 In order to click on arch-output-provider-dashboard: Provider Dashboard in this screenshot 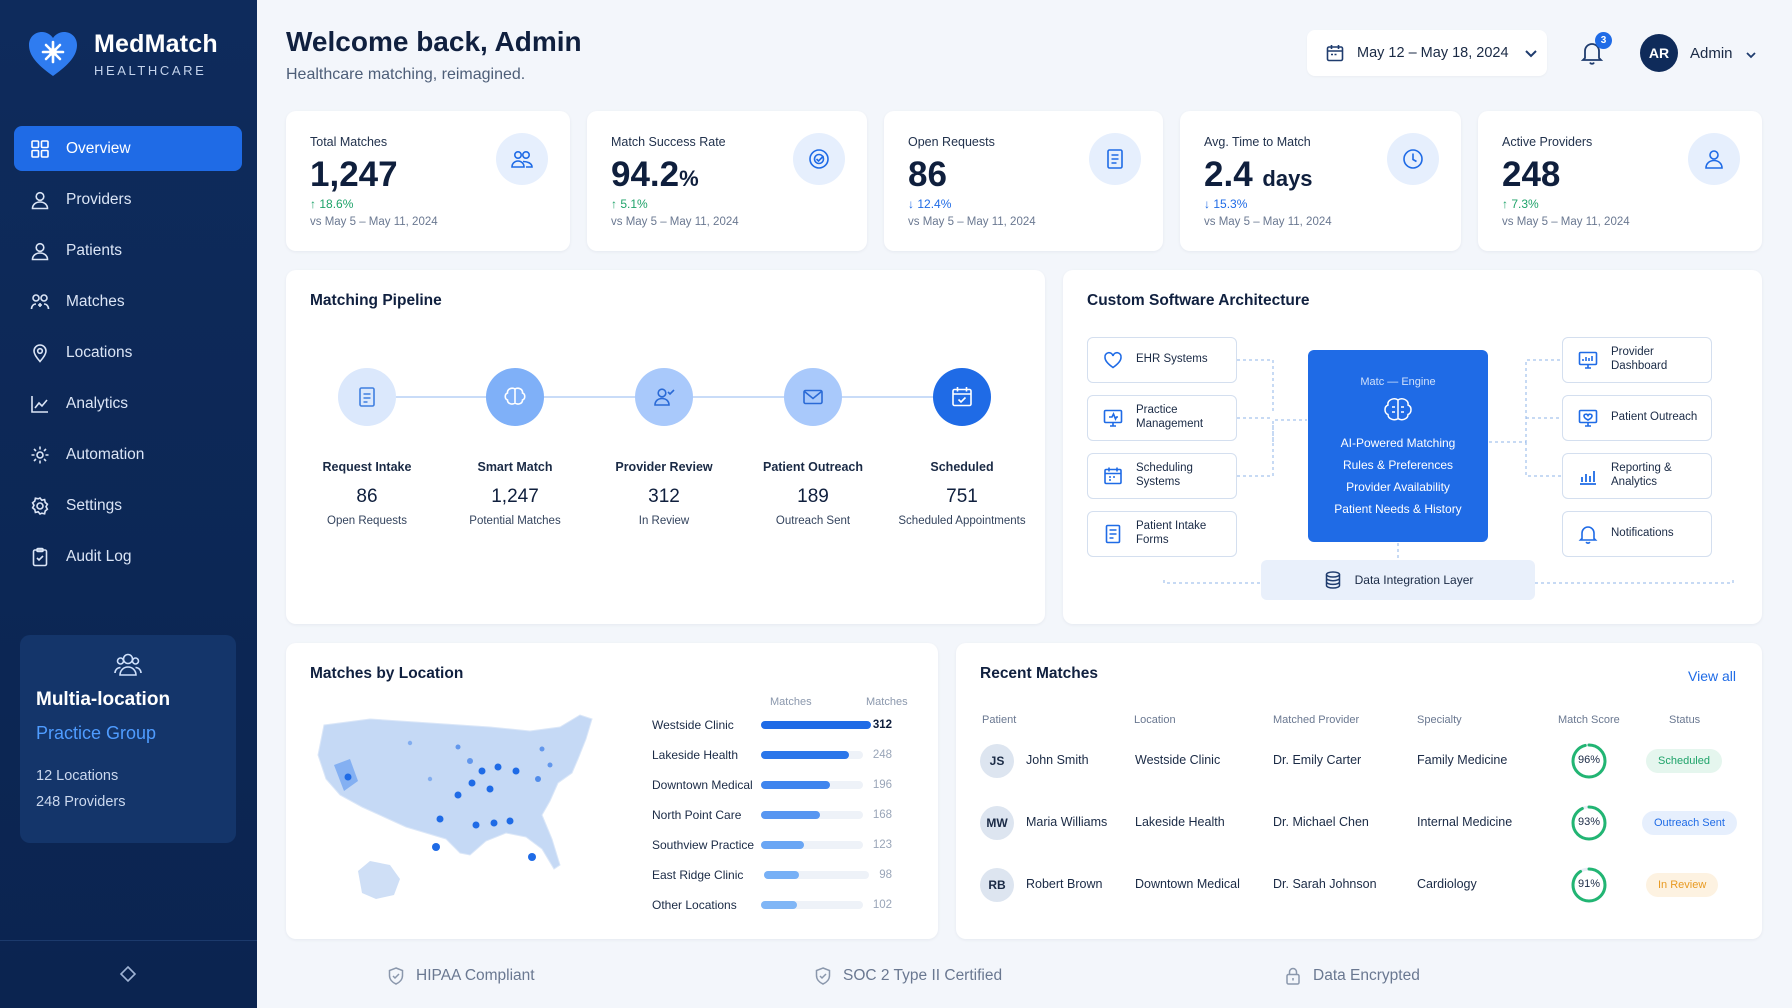, I will do `click(1637, 360)`.